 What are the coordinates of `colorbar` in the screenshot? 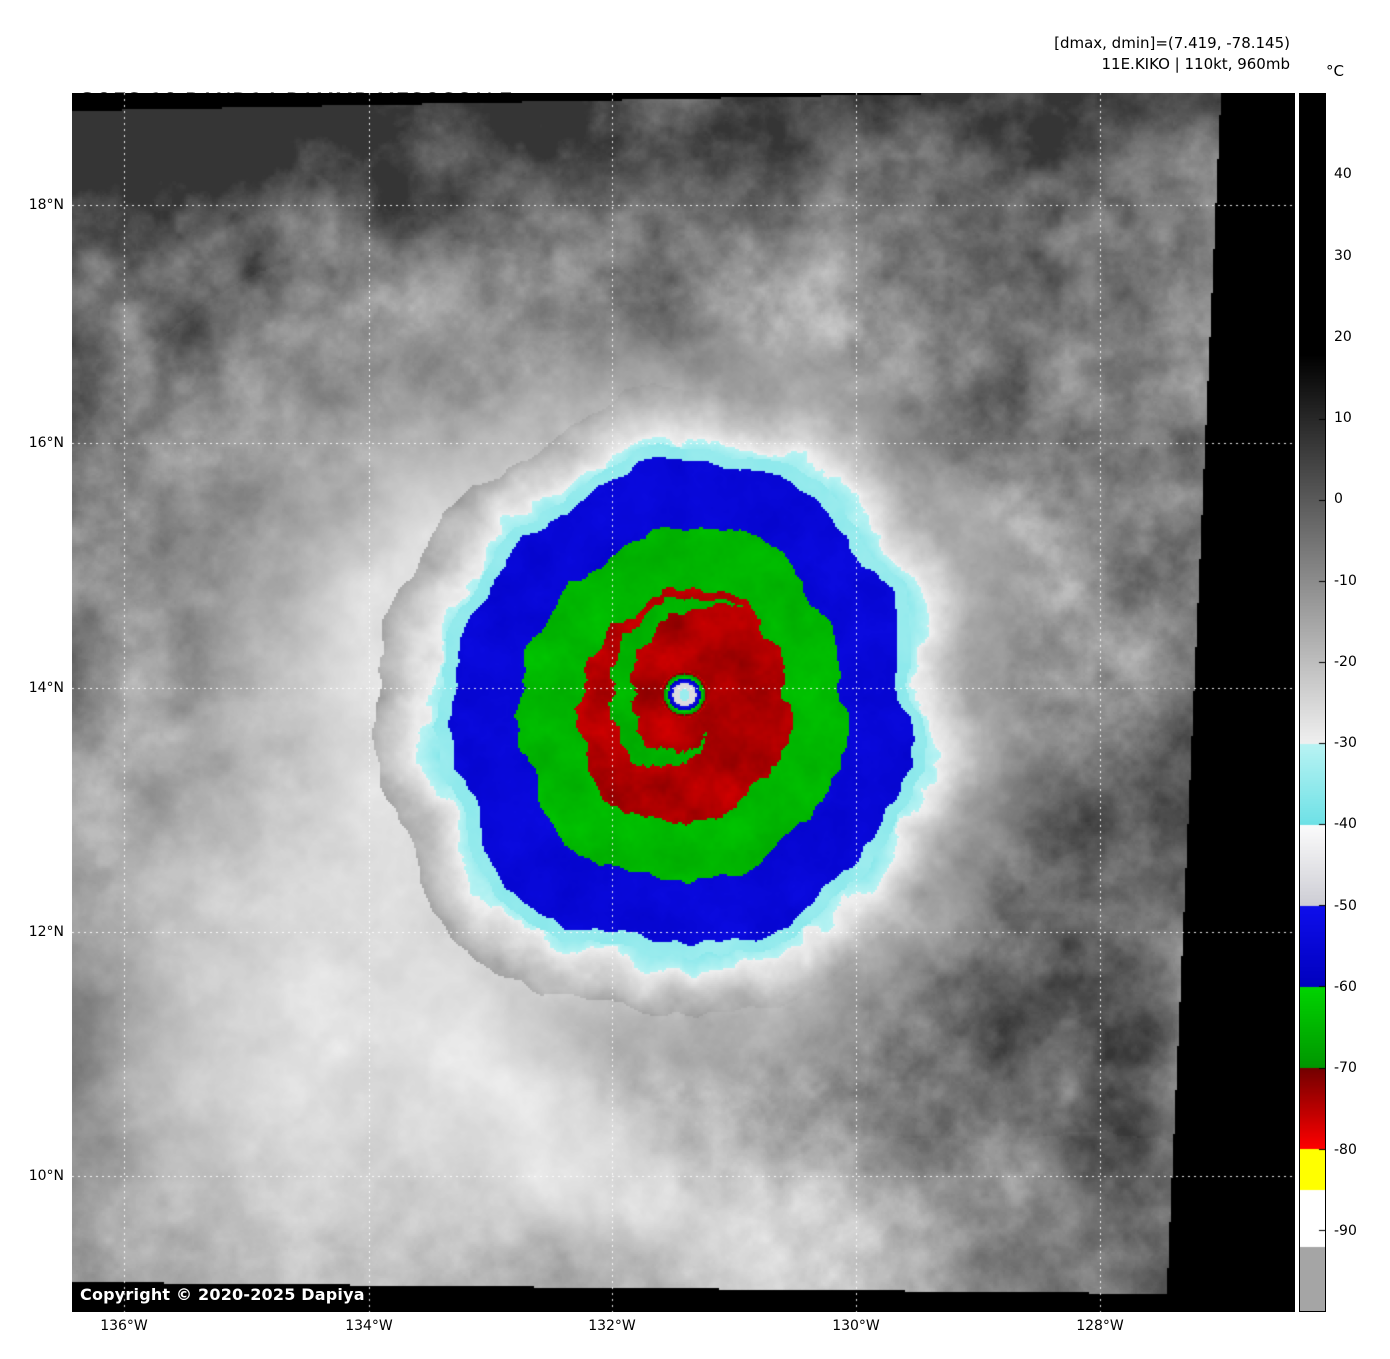 It's located at (1312, 702).